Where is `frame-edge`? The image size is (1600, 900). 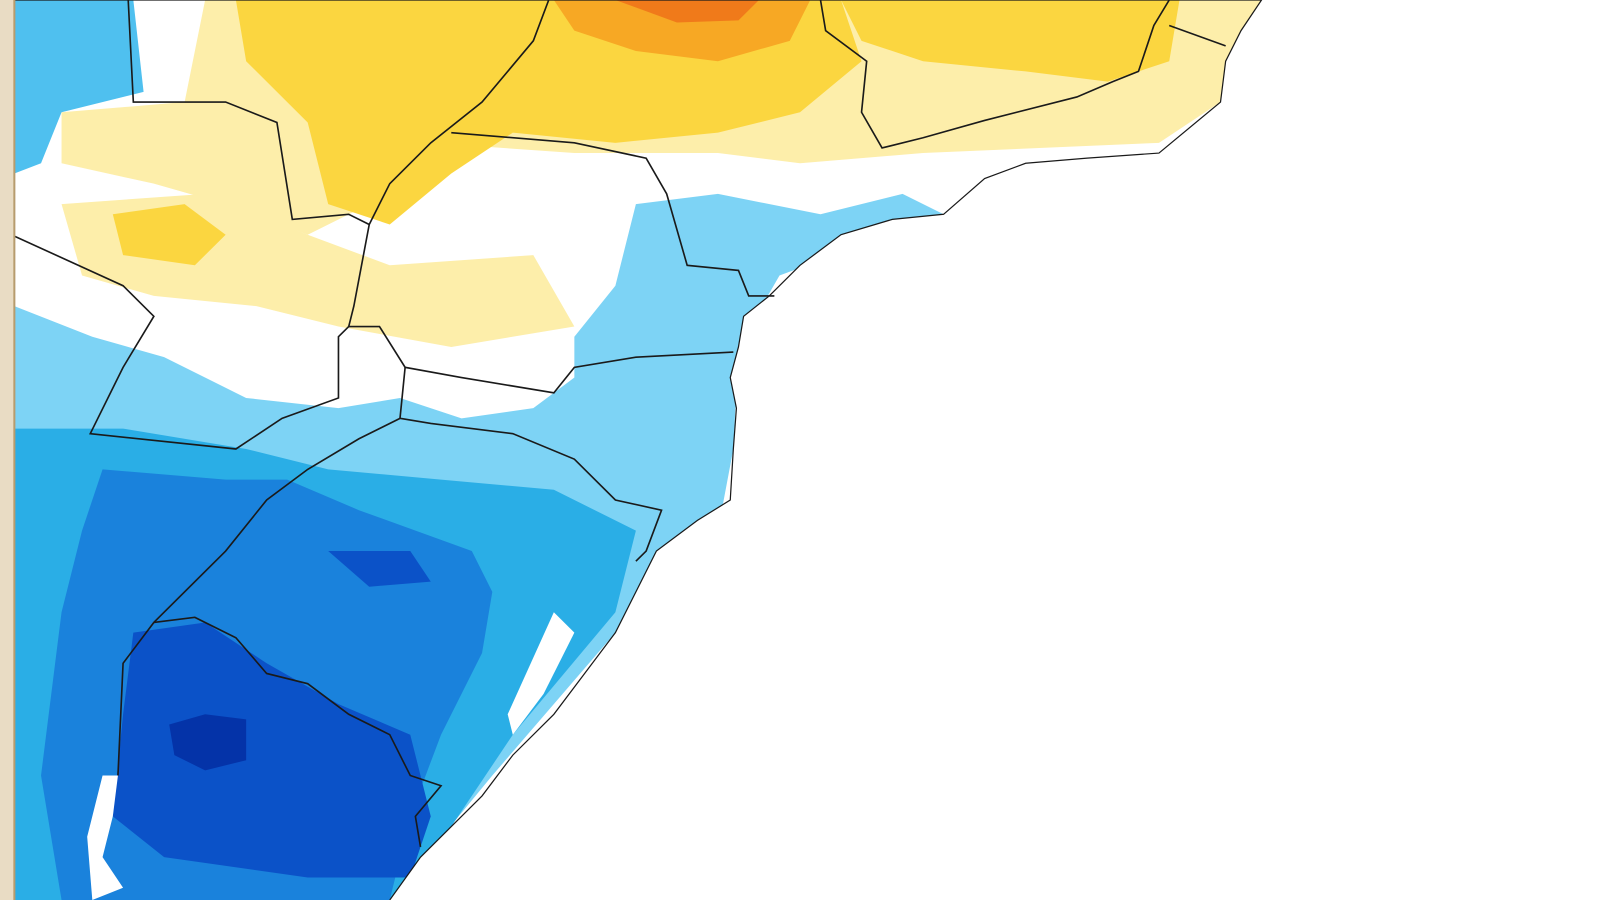 frame-edge is located at coordinates (7, 450).